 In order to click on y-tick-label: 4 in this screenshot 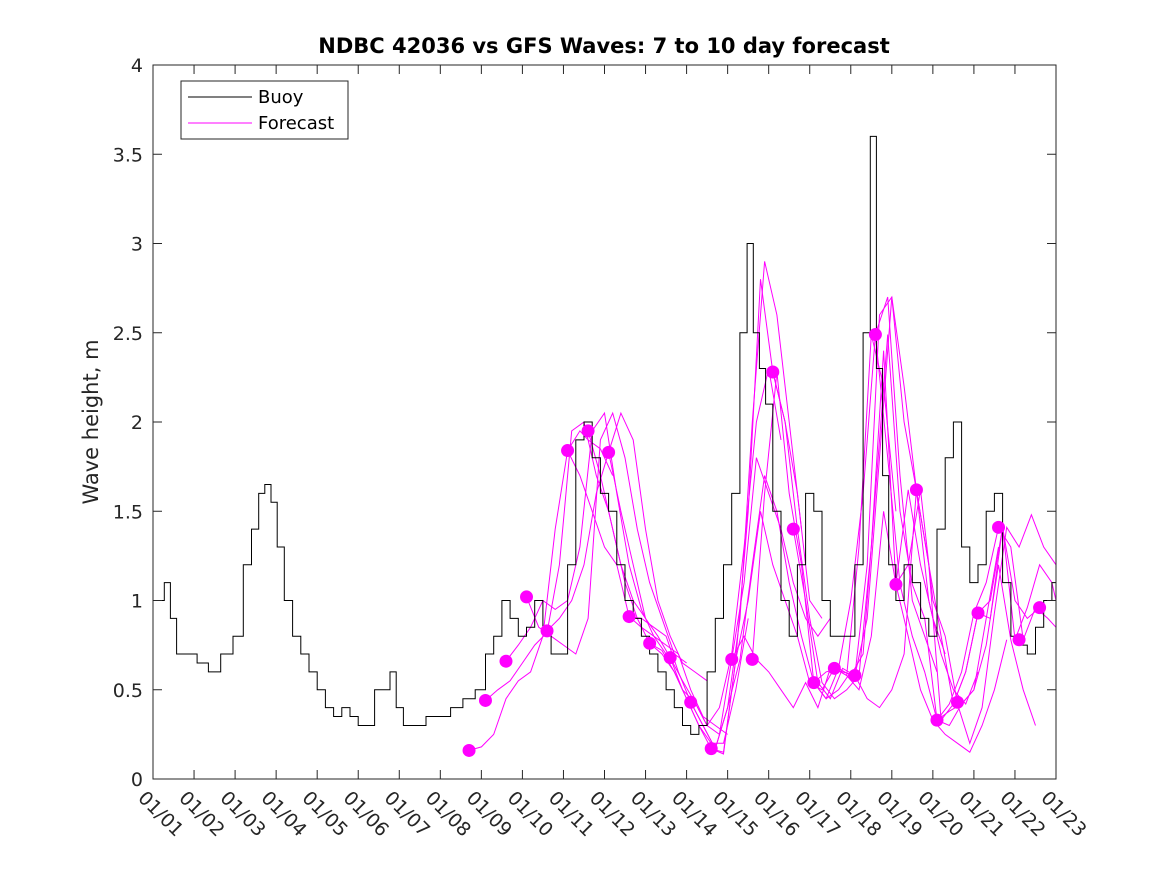, I will do `click(137, 66)`.